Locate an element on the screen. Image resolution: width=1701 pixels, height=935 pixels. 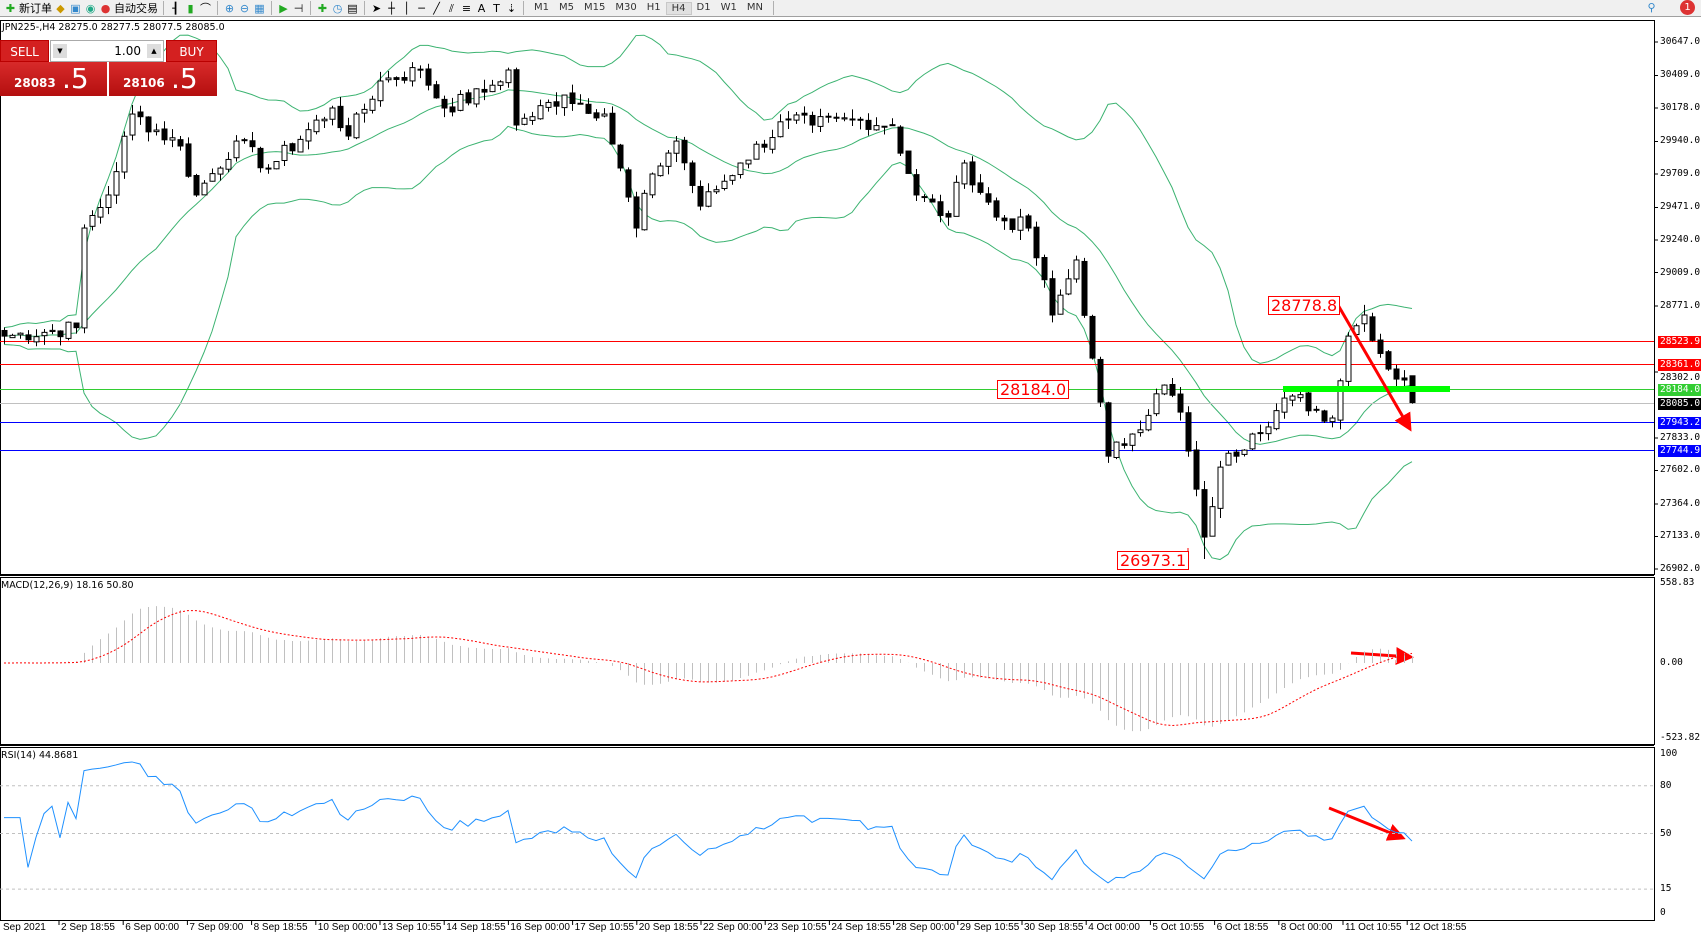
text-label-icon: T is located at coordinates (496, 8).